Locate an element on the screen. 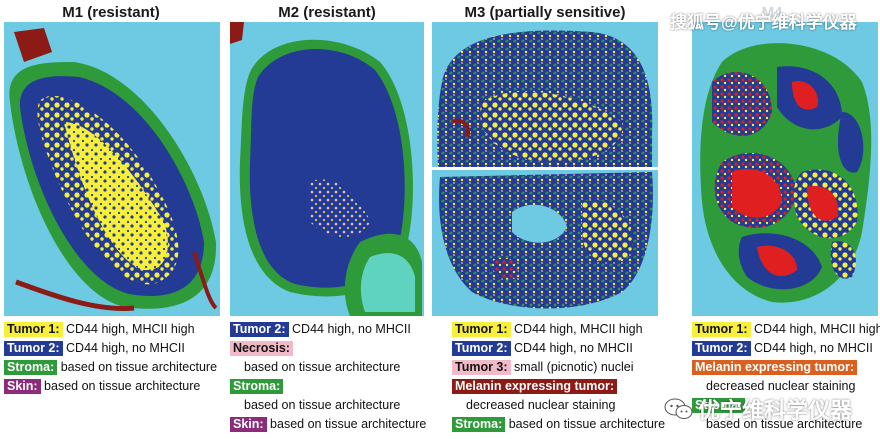  panel-title: M3 (partially sensitive) is located at coordinates (545, 12).